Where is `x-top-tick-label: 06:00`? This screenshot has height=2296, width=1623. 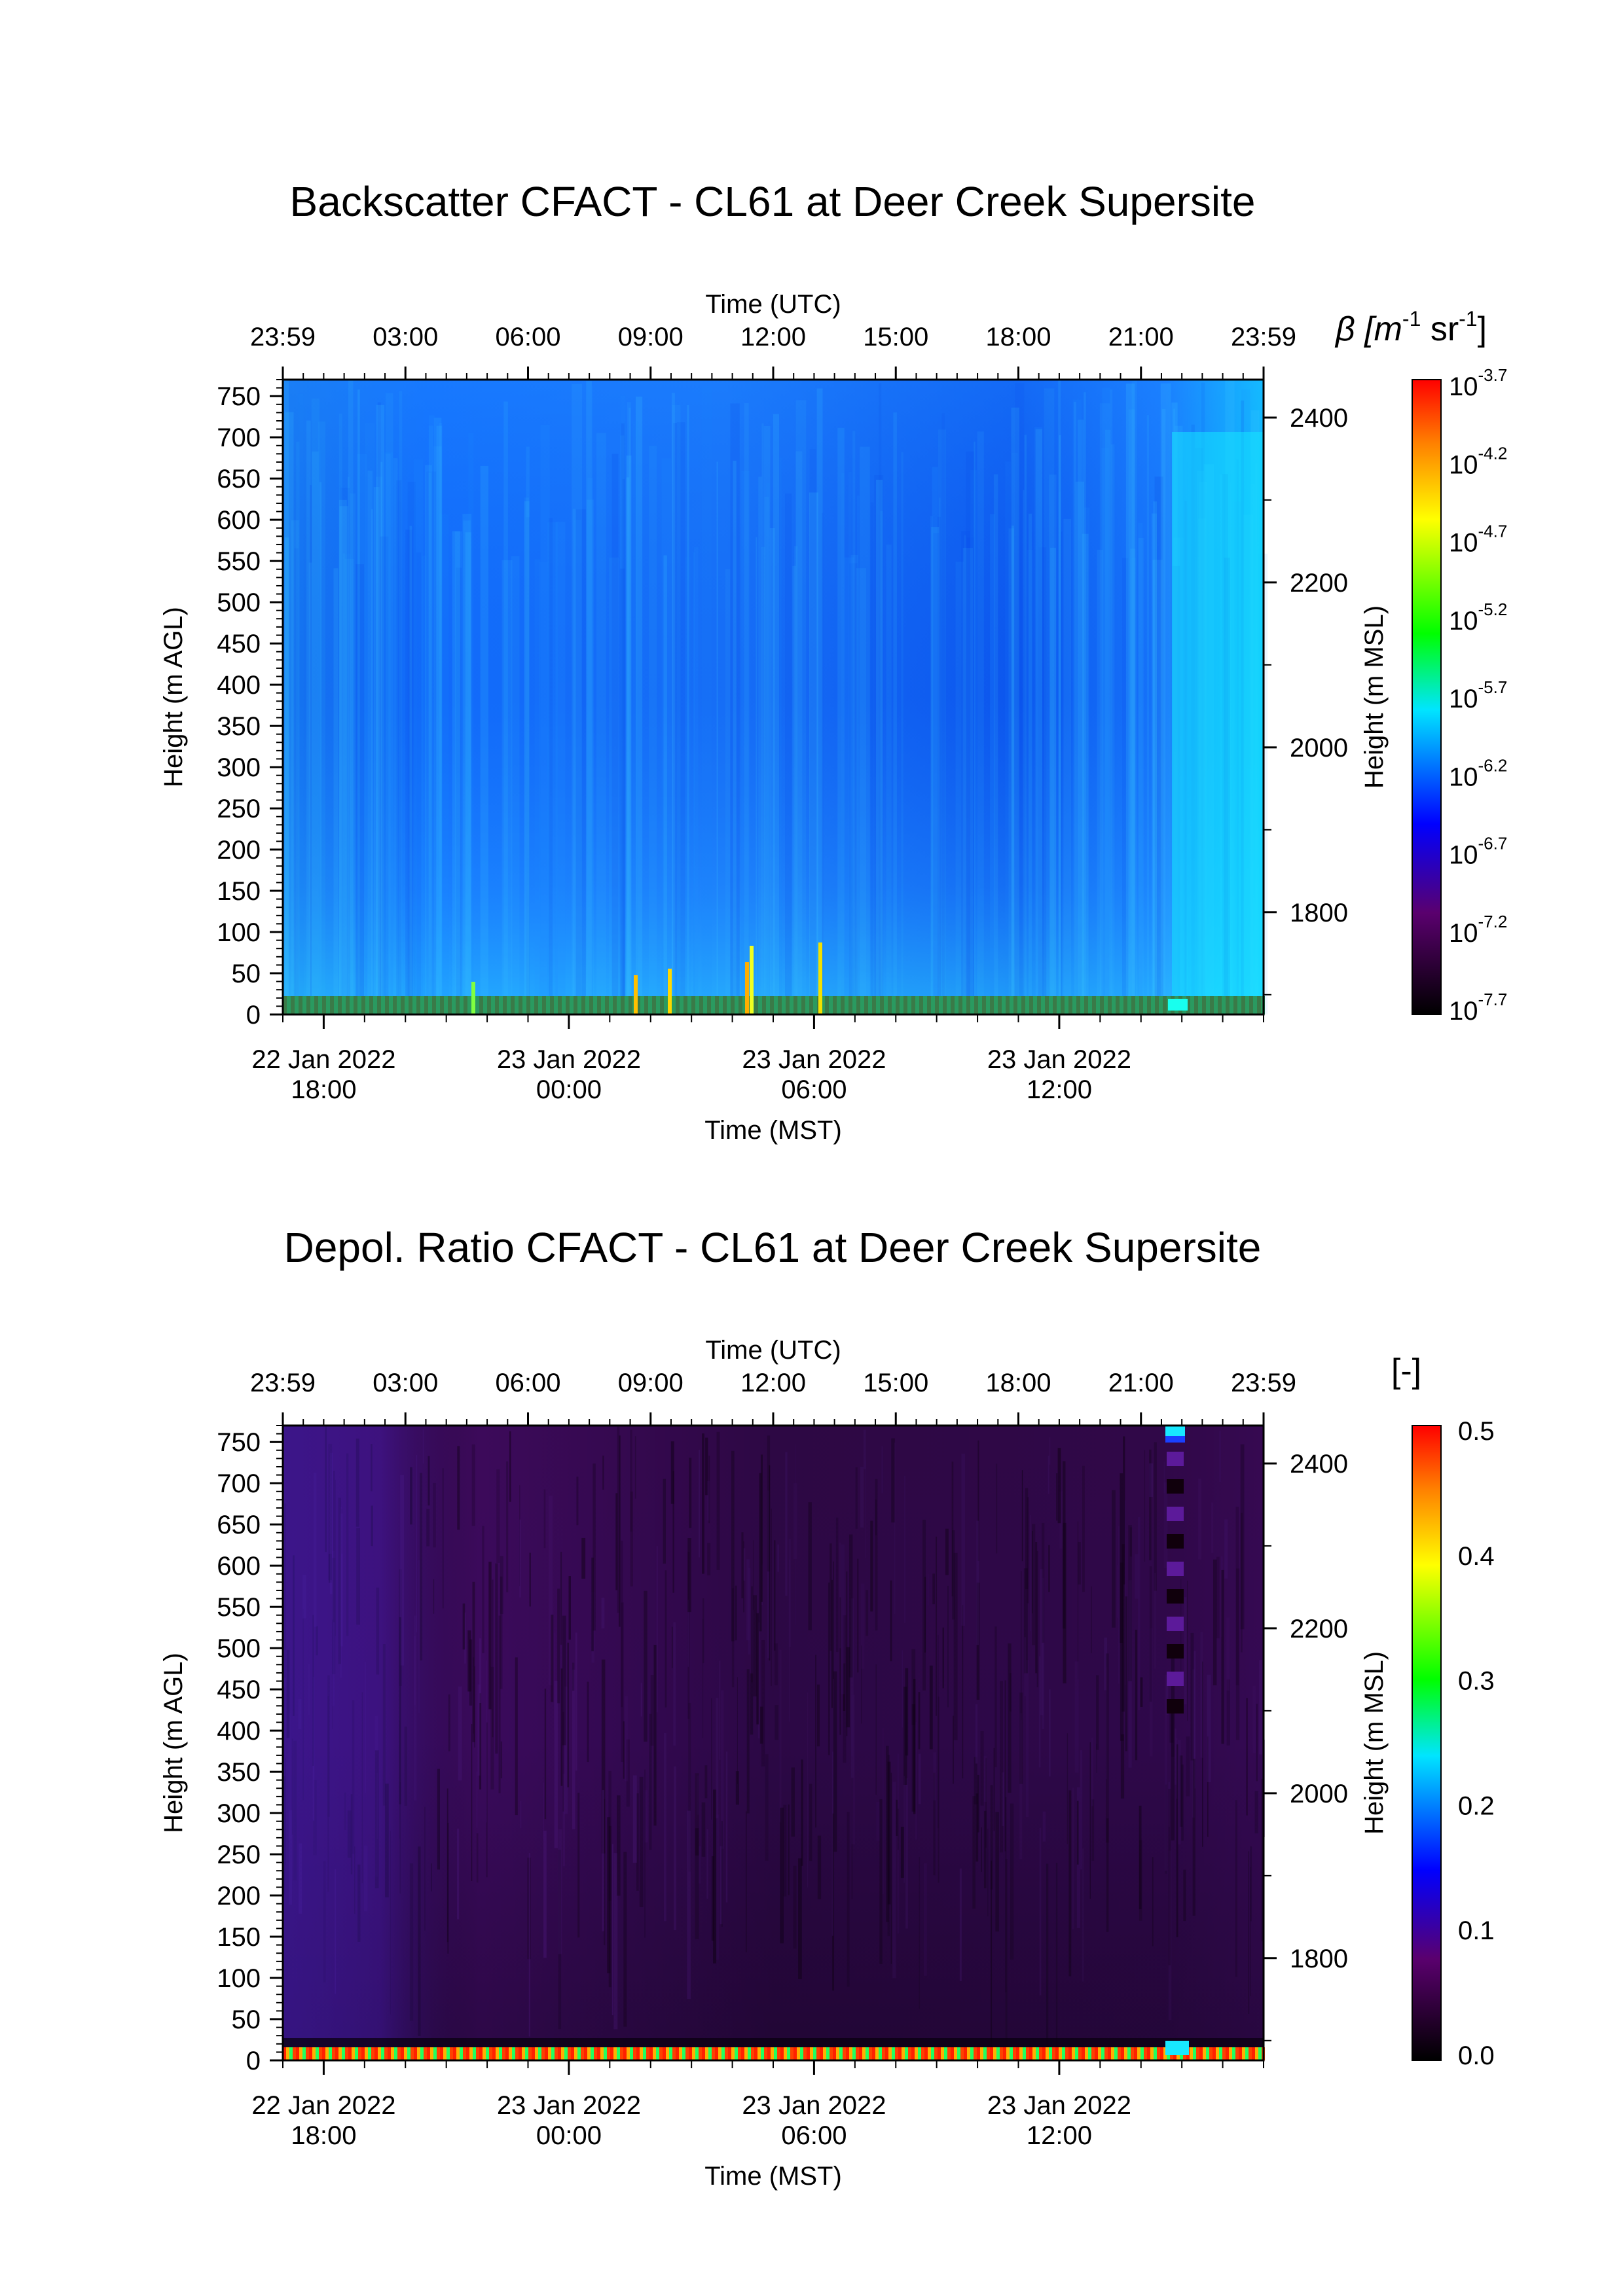 x-top-tick-label: 06:00 is located at coordinates (527, 1383).